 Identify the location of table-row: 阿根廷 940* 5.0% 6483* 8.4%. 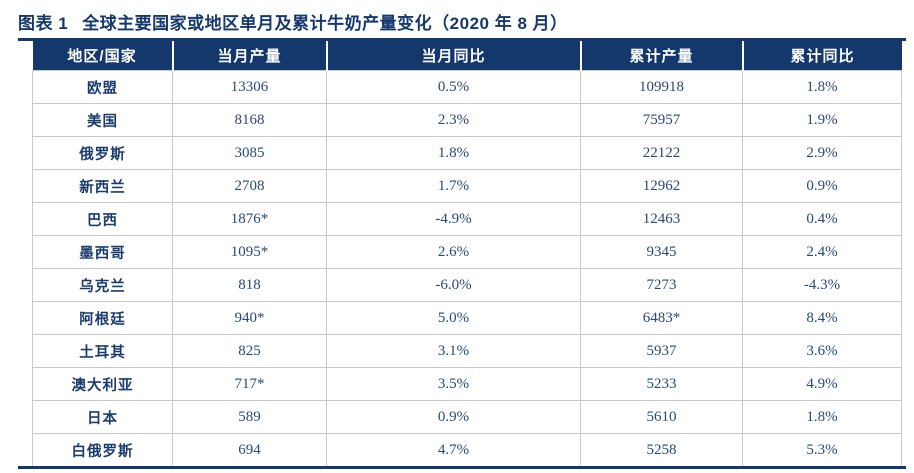
(467, 318).